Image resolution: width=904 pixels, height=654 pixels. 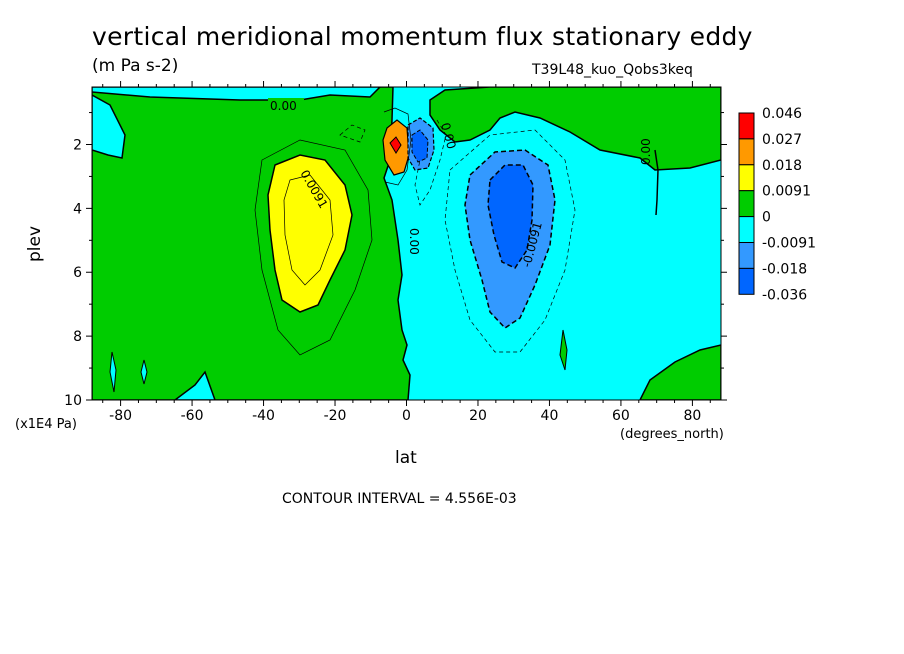 What do you see at coordinates (77, 337) in the screenshot?
I see `y-tick-label: 8` at bounding box center [77, 337].